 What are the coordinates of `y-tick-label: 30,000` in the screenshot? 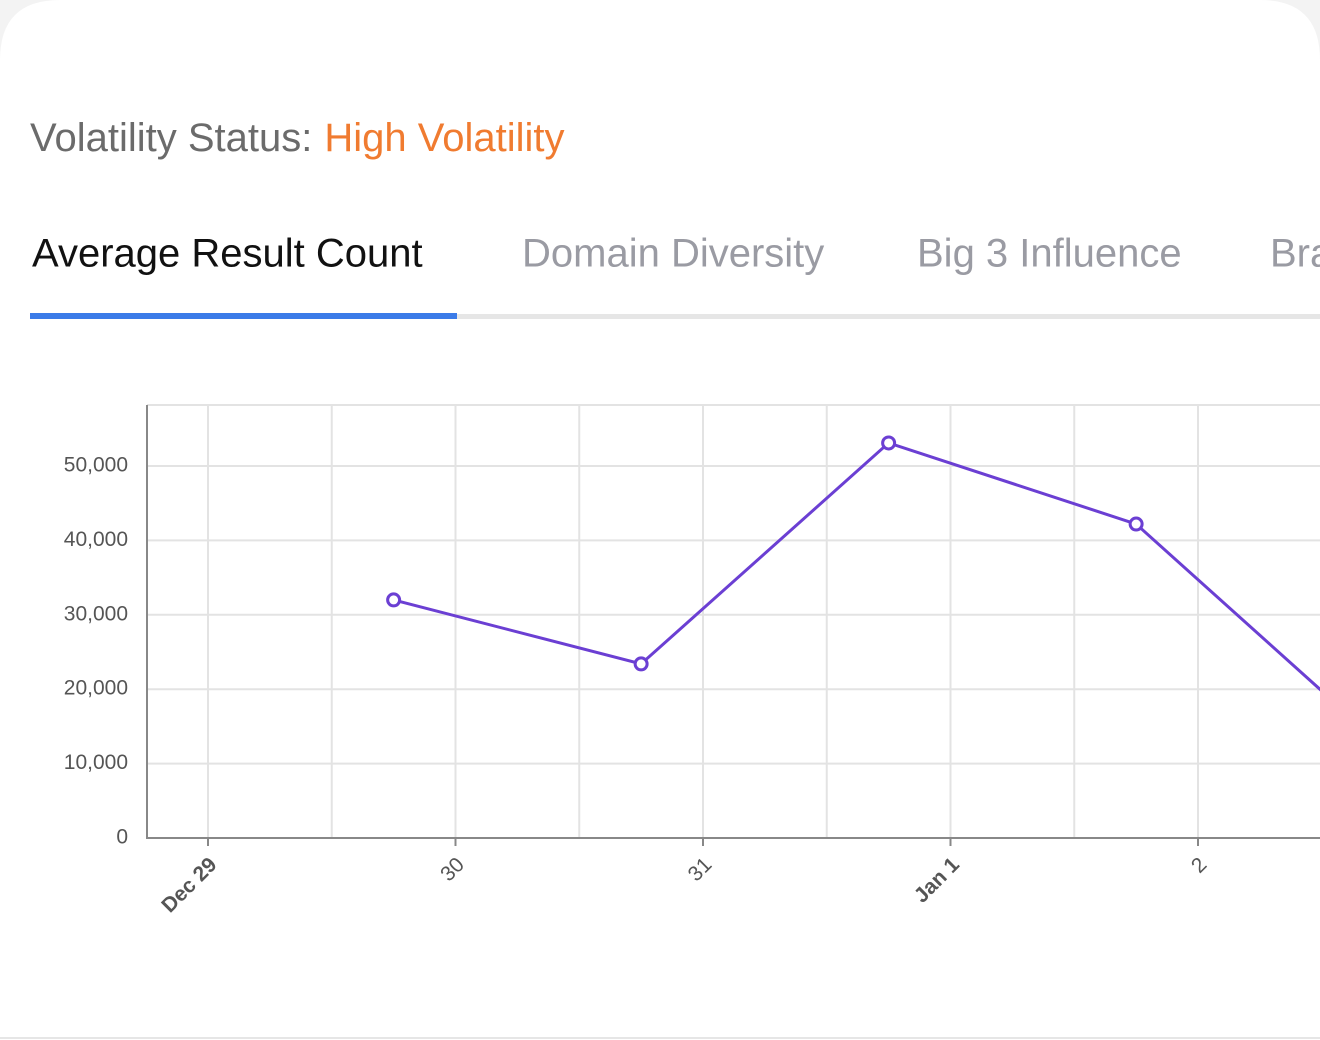 It's located at (96, 613).